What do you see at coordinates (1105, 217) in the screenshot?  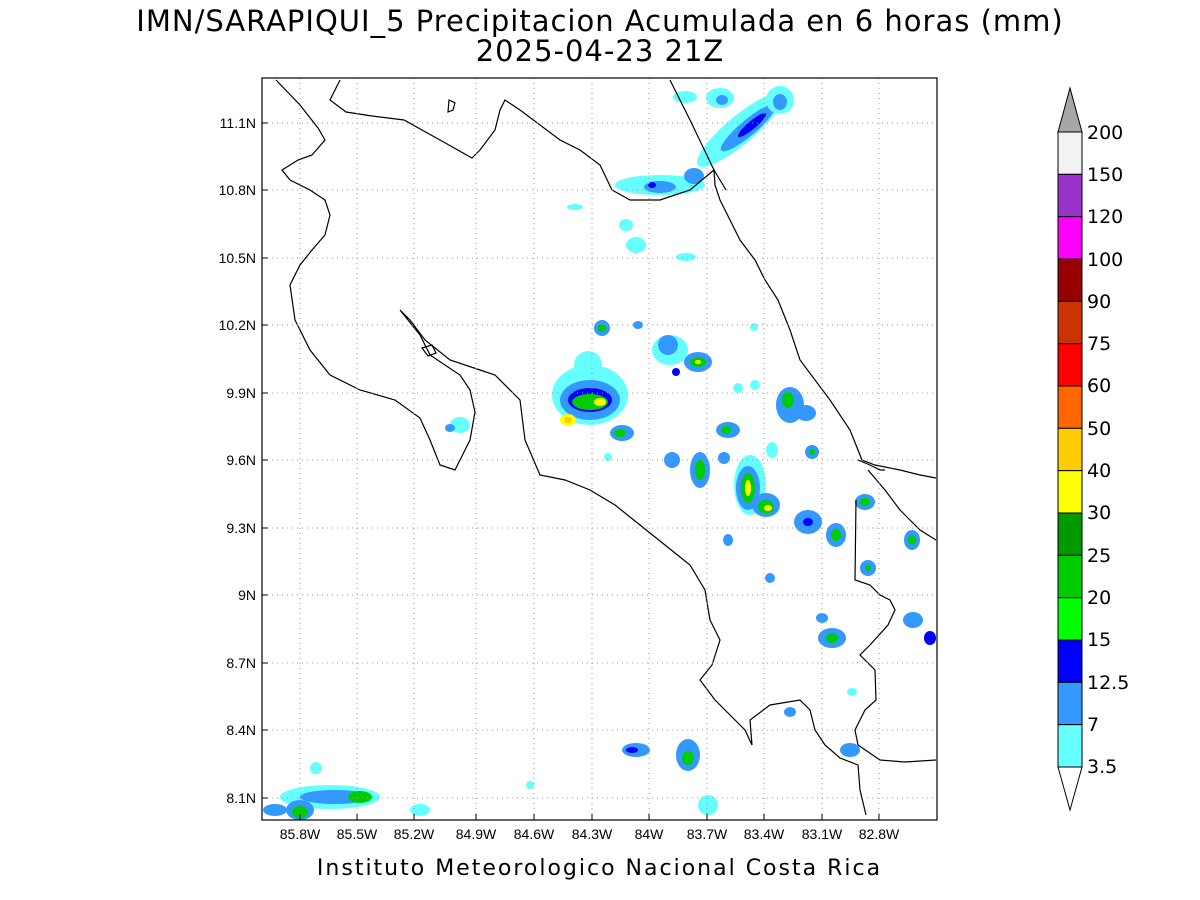 I see `colorbar-label: 120` at bounding box center [1105, 217].